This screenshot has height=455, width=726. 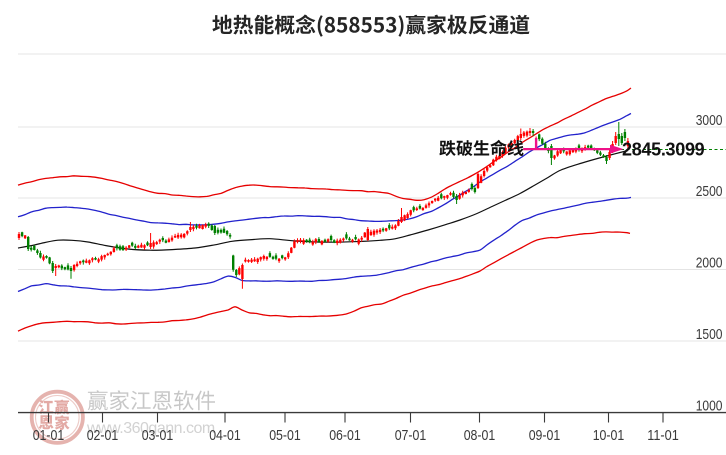 I want to click on svg-text: 3000, so click(x=709, y=121).